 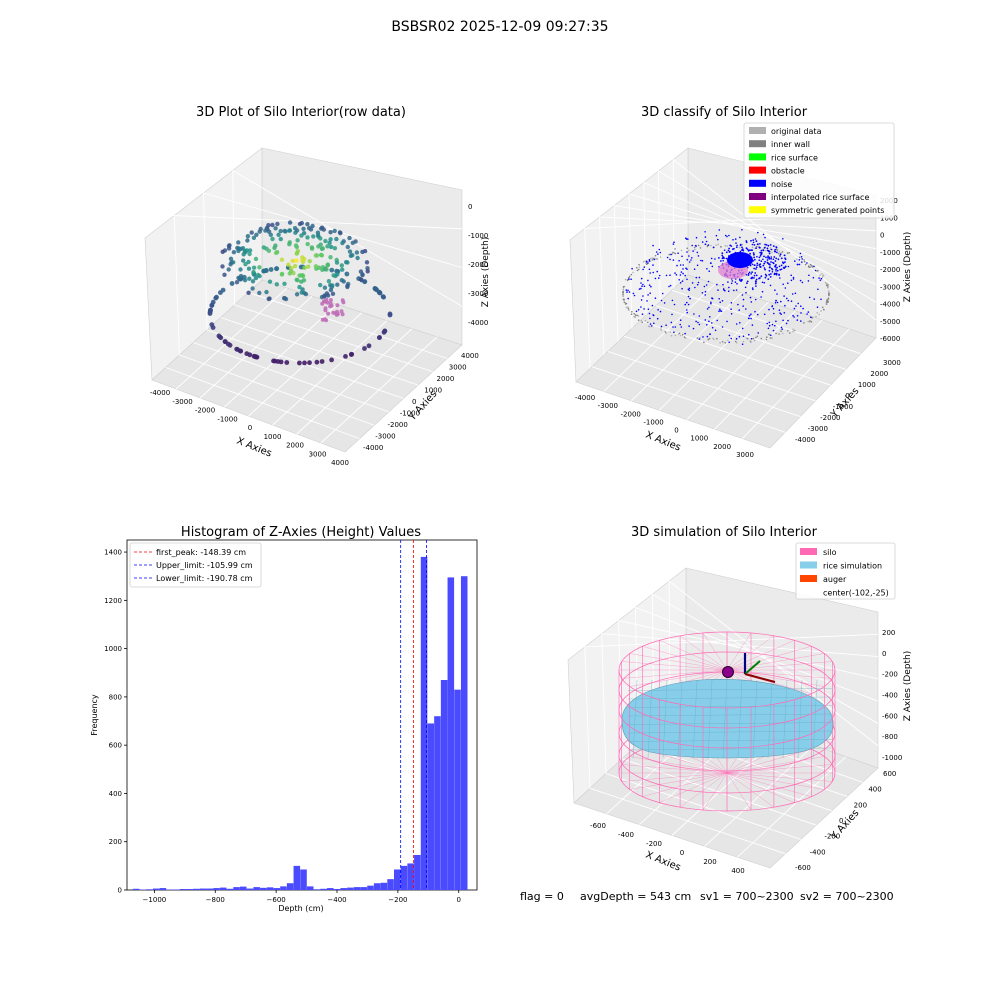 What do you see at coordinates (302, 897) in the screenshot?
I see `histogram-x-ticks: −1000 −800 −600 −400 −200 0` at bounding box center [302, 897].